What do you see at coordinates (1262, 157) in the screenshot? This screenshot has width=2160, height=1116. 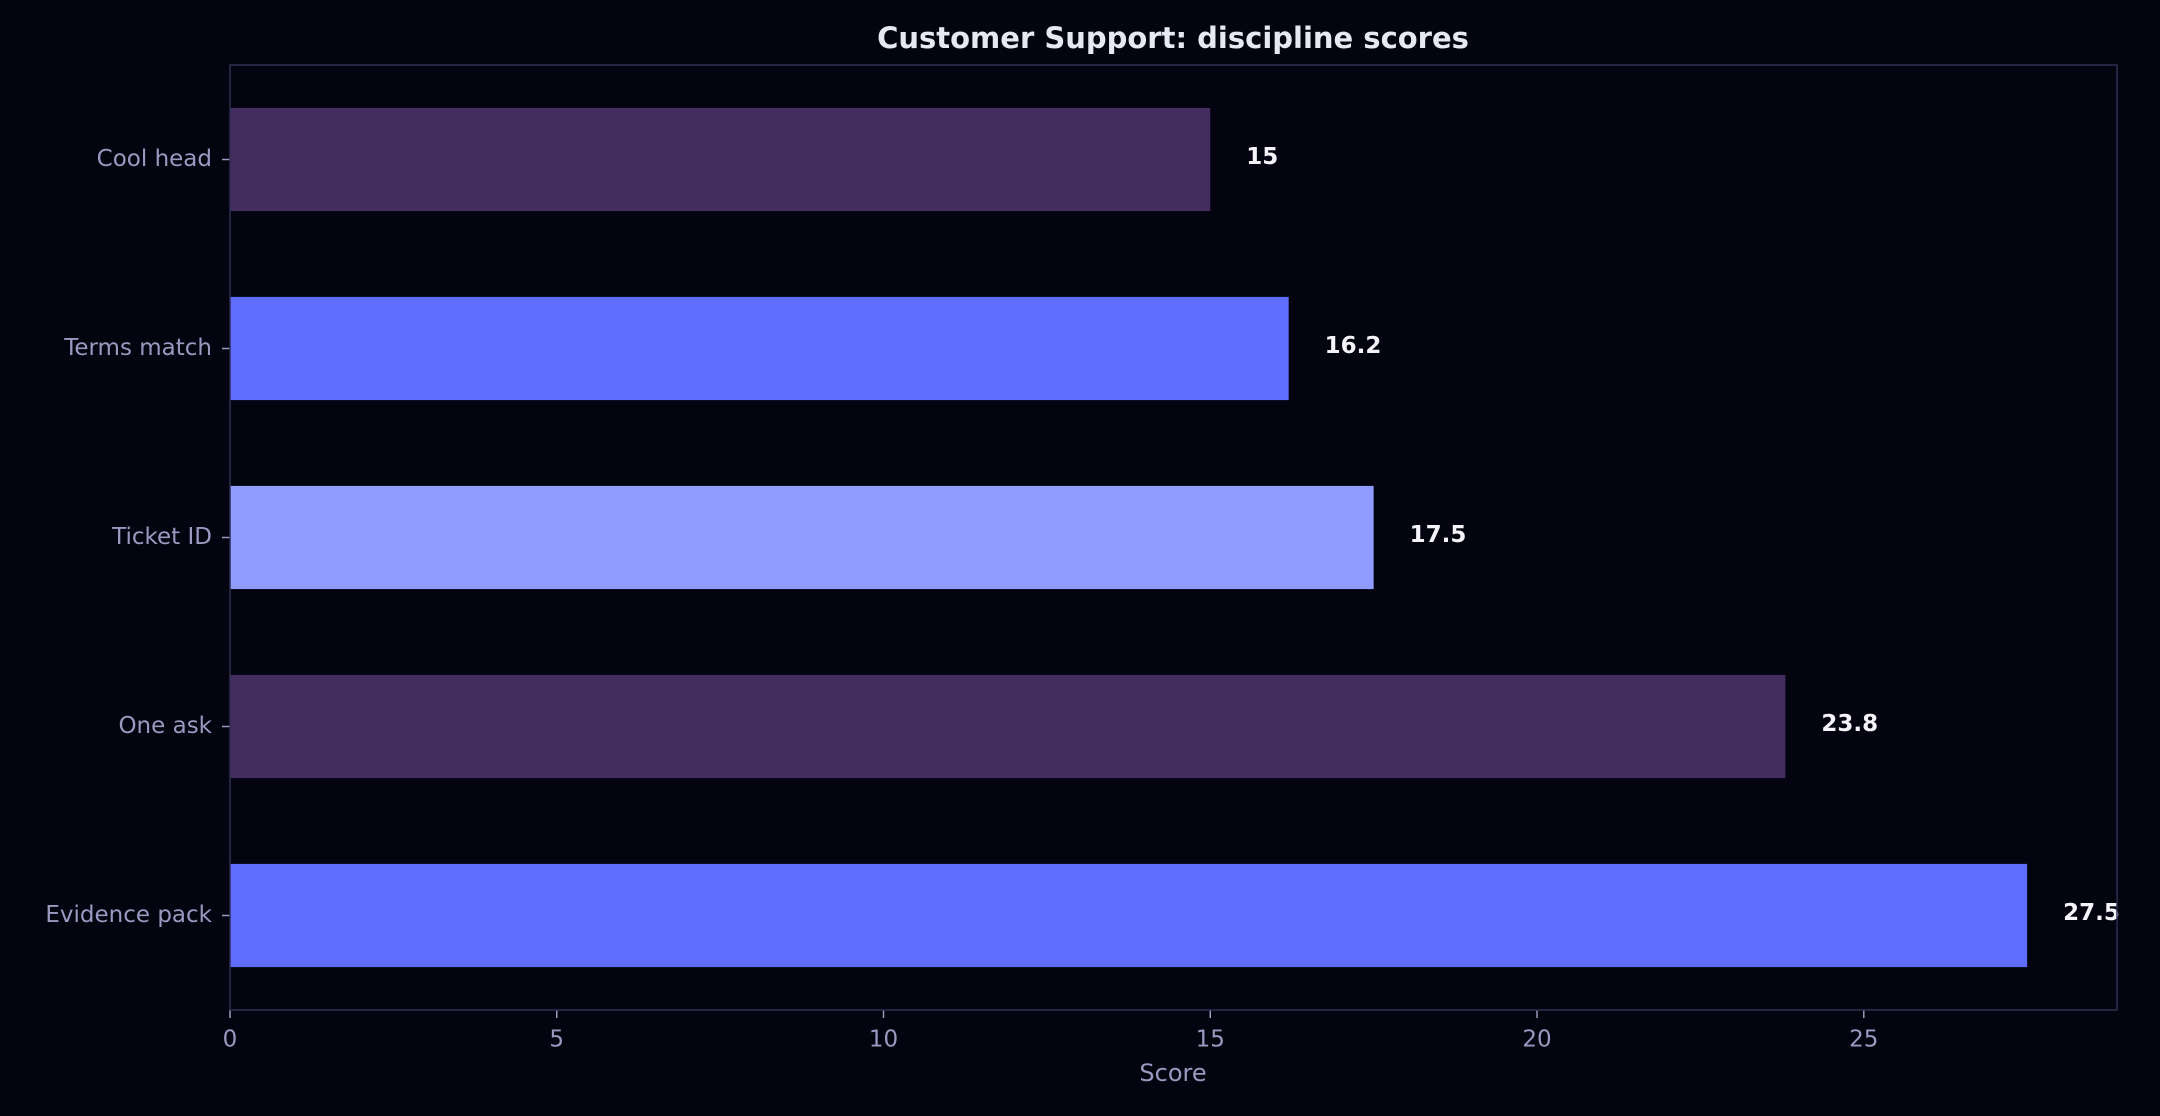 I see `value-label: 15` at bounding box center [1262, 157].